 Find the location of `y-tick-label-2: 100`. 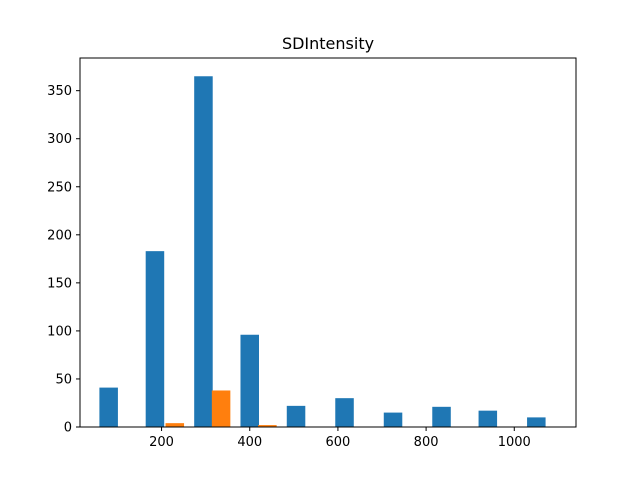

y-tick-label-2: 100 is located at coordinates (59, 331).